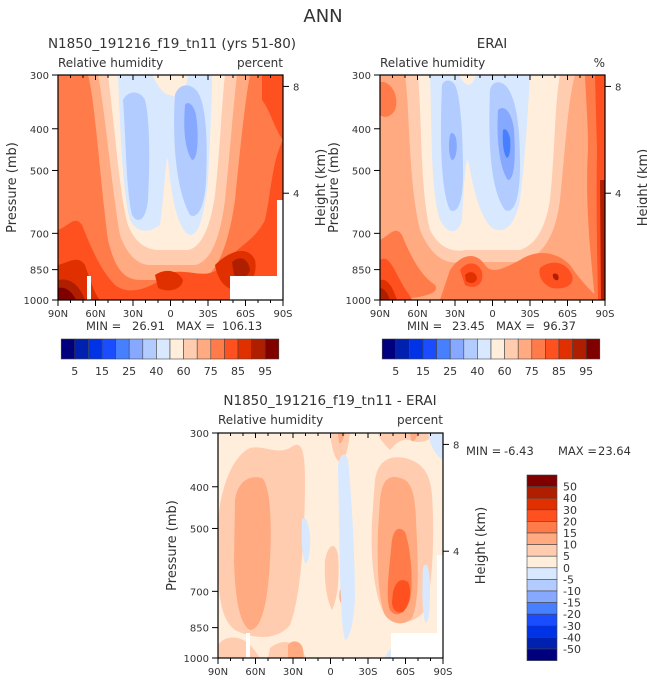 This screenshot has width=647, height=681. What do you see at coordinates (39, 130) in the screenshot?
I see `y-tick-label: 400` at bounding box center [39, 130].